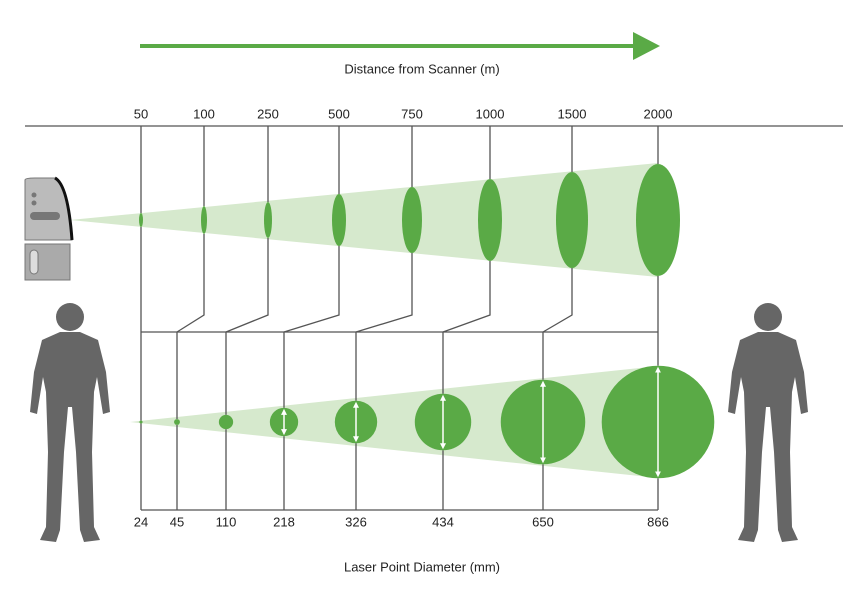  Describe the element at coordinates (177, 521) in the screenshot. I see `diameter-label: 45` at that location.